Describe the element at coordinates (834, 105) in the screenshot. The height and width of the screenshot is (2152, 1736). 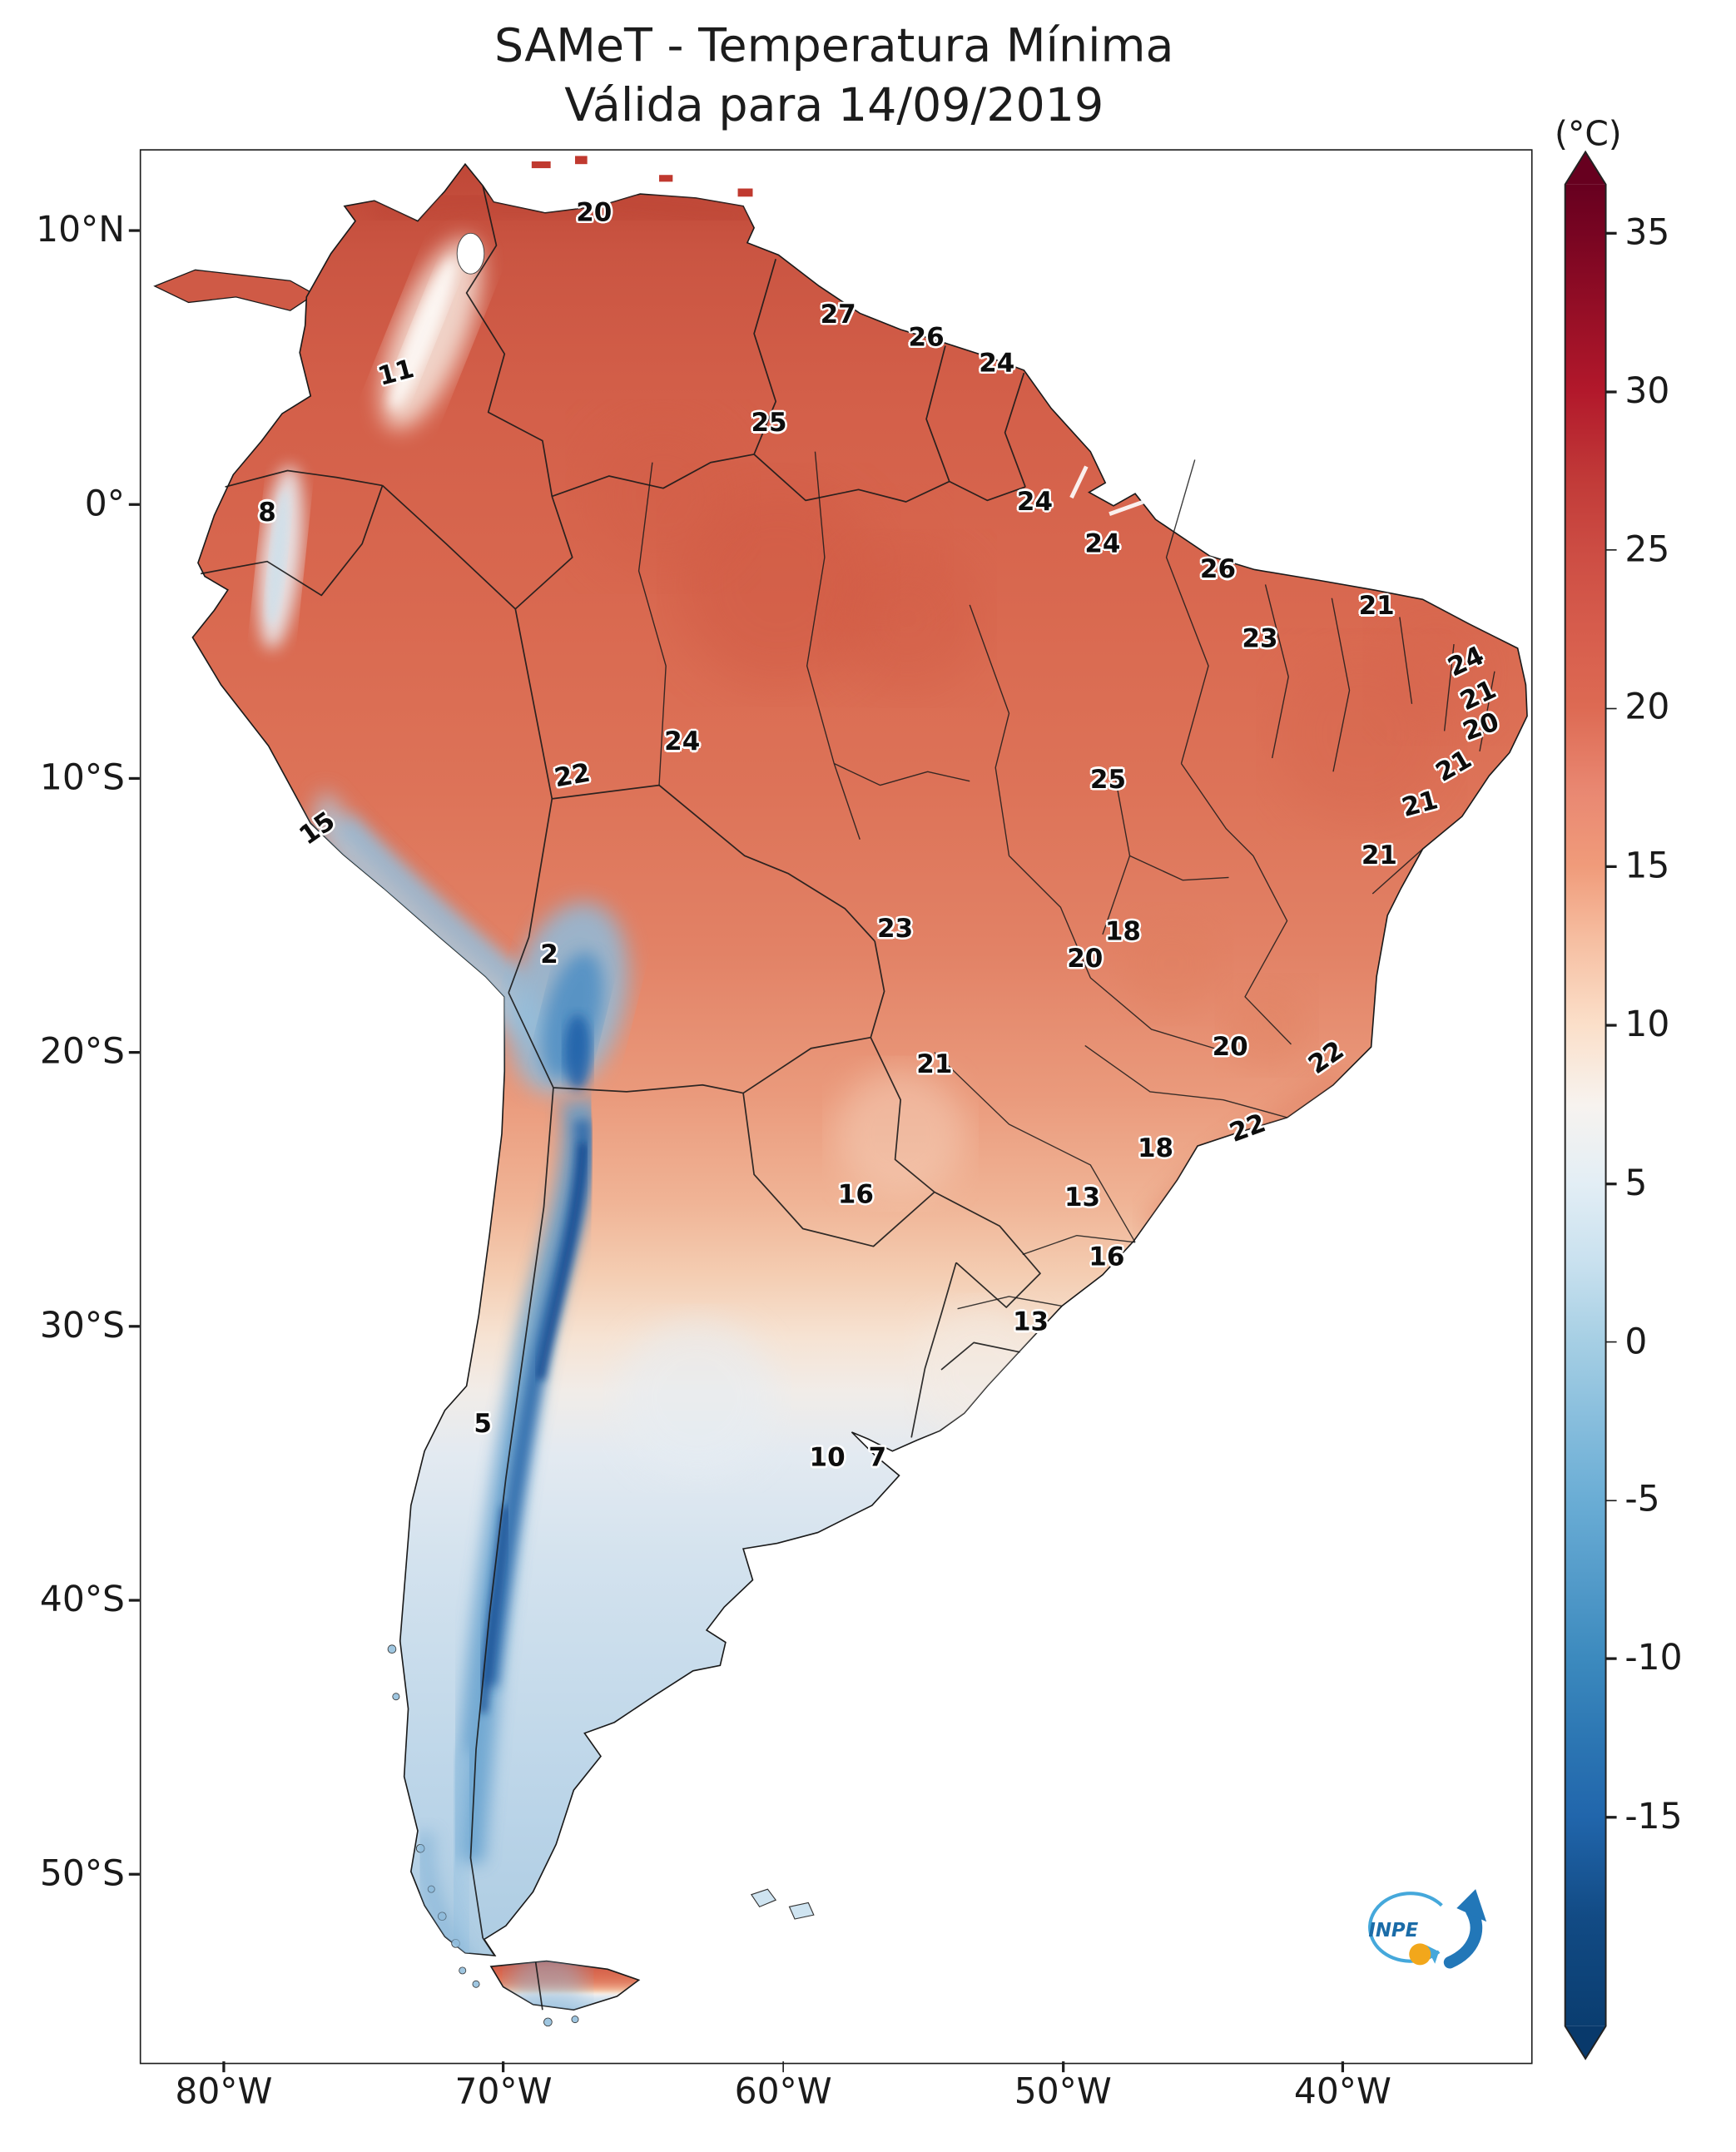
I see `title-line-2: Válida para 14/09/2019` at that location.